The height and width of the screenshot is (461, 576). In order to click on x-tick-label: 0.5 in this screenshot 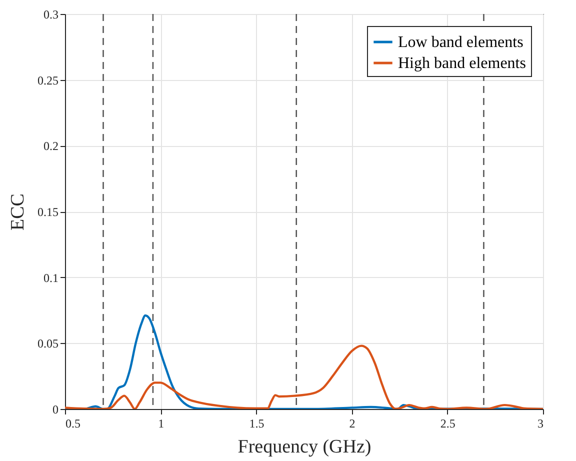, I will do `click(73, 423)`.